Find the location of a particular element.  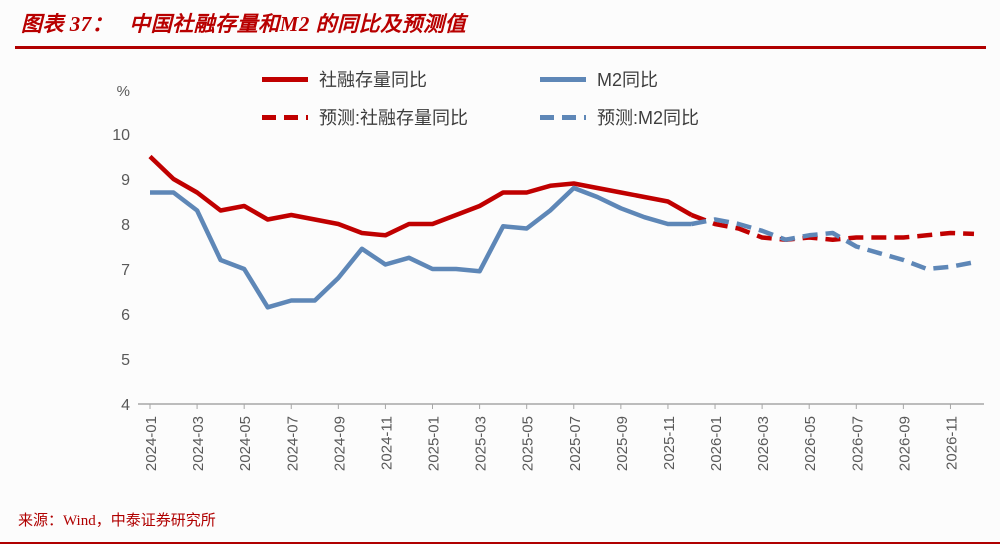

x-tick-label: 2026-07 is located at coordinates (857, 443).